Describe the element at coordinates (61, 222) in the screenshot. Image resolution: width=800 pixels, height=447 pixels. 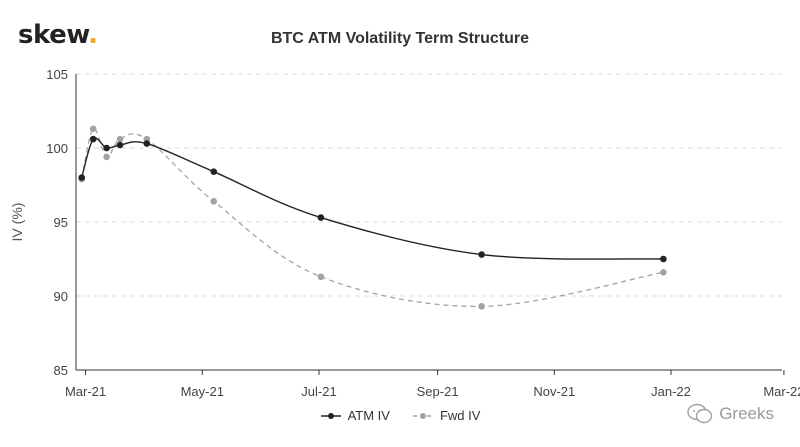
I see `y-tick-label: 95` at that location.